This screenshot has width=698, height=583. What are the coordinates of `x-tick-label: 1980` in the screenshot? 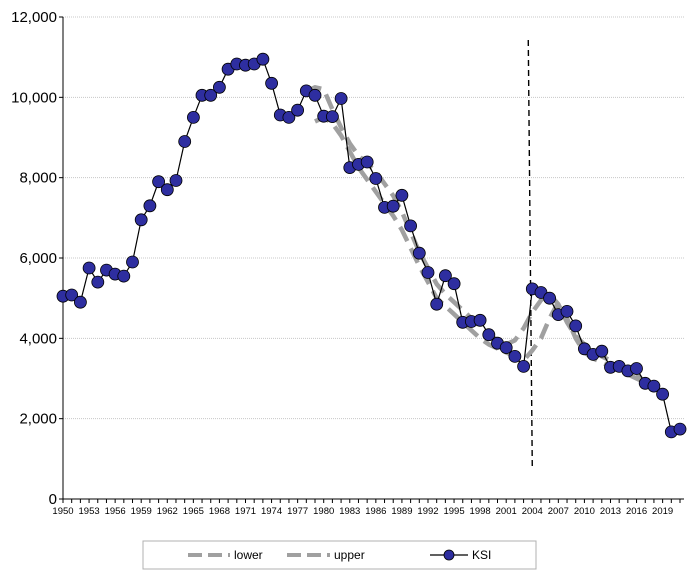 It's located at (323, 511).